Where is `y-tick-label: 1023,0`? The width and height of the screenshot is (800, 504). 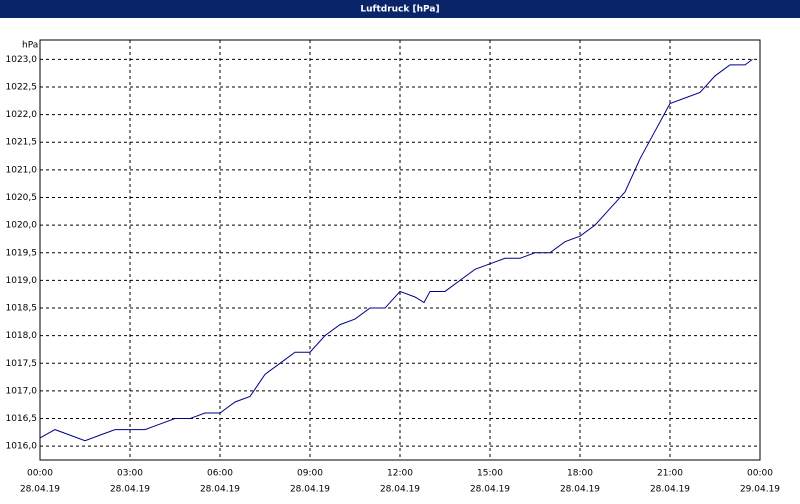
y-tick-label: 1023,0 is located at coordinates (22, 60).